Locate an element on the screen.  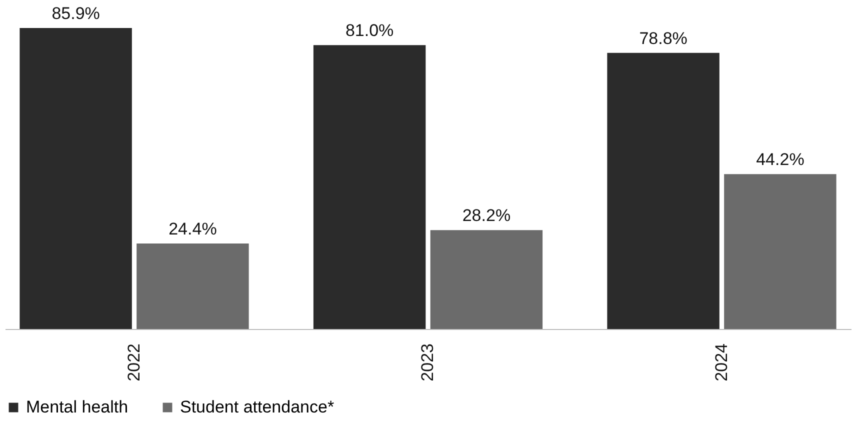
legend-label: Student attendance* is located at coordinates (257, 407).